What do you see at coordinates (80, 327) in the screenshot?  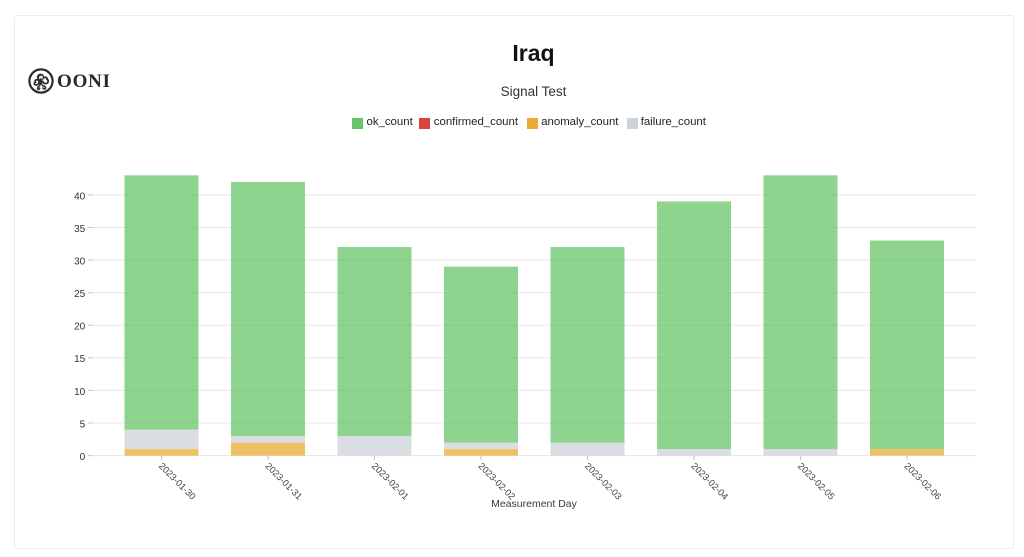 I see `svg-text: 20` at bounding box center [80, 327].